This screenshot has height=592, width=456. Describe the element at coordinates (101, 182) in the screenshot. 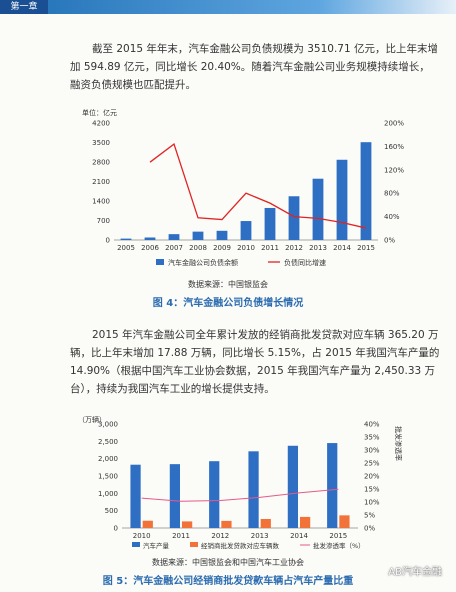

I see `y-left-tick-label: 2100` at that location.